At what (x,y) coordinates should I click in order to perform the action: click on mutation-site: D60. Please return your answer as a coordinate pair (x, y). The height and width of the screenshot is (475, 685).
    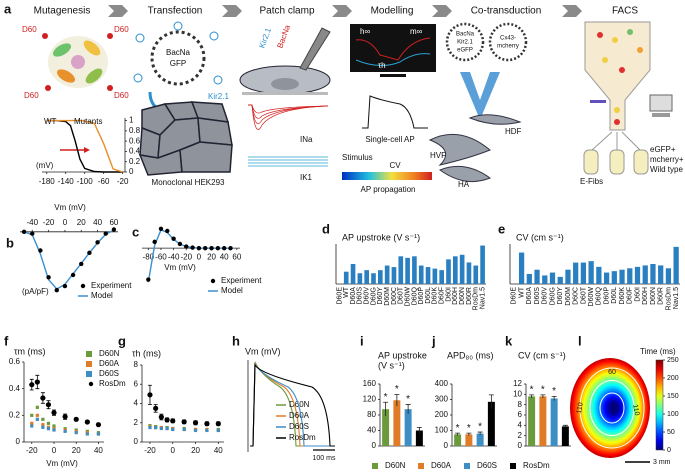
    Looking at the image, I should click on (31, 95).